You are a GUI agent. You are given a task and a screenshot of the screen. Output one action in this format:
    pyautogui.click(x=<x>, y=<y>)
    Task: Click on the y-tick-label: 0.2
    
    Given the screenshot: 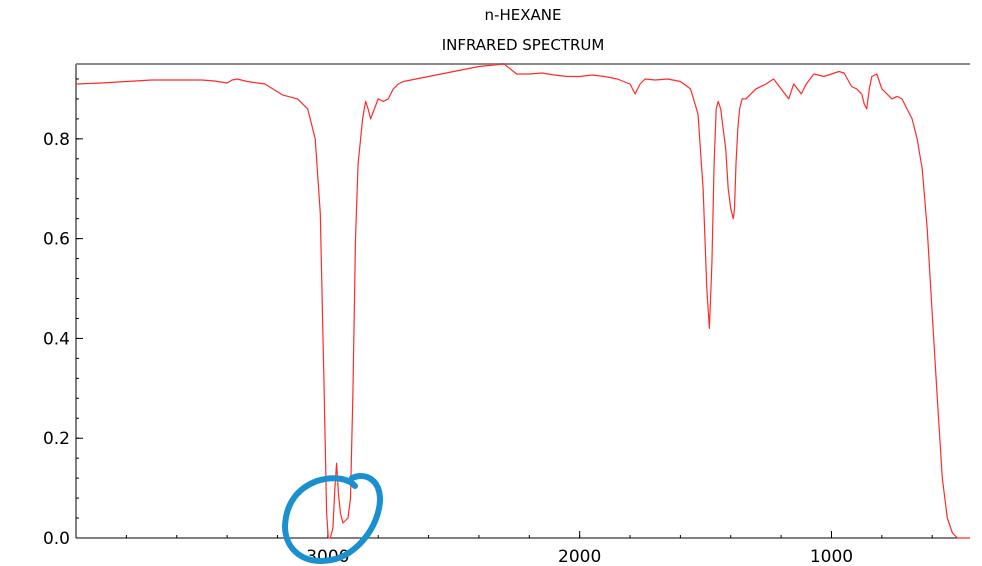 What is the action you would take?
    pyautogui.click(x=56, y=439)
    